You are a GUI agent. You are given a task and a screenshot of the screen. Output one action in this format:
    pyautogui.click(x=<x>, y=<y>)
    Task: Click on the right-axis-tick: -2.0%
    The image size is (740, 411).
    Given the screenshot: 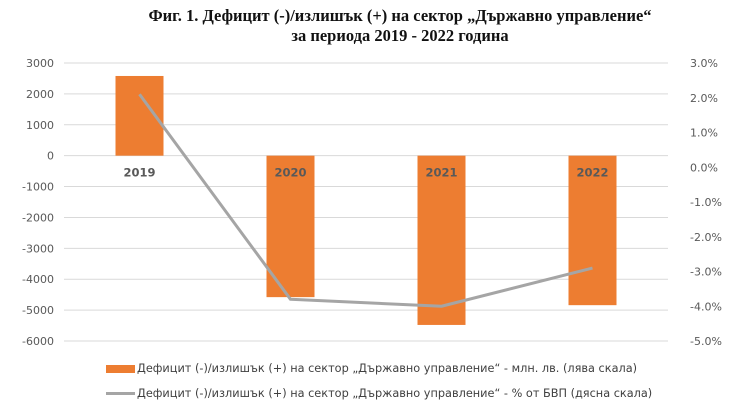 What is the action you would take?
    pyautogui.click(x=706, y=237)
    